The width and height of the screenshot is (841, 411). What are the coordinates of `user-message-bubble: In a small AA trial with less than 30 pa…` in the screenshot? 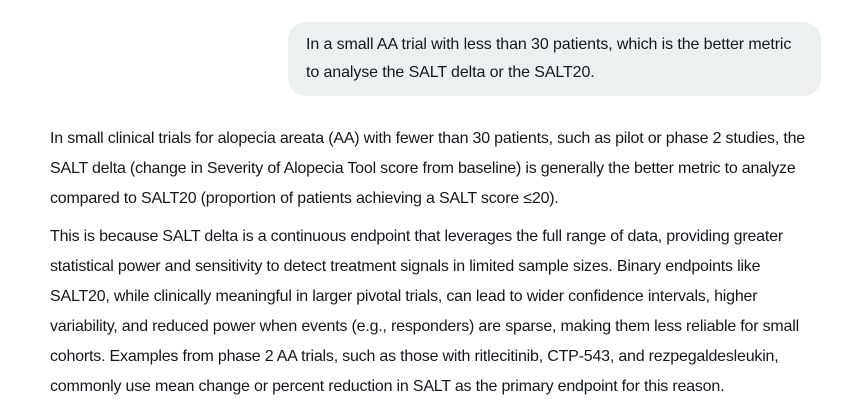 It's located at (554, 59).